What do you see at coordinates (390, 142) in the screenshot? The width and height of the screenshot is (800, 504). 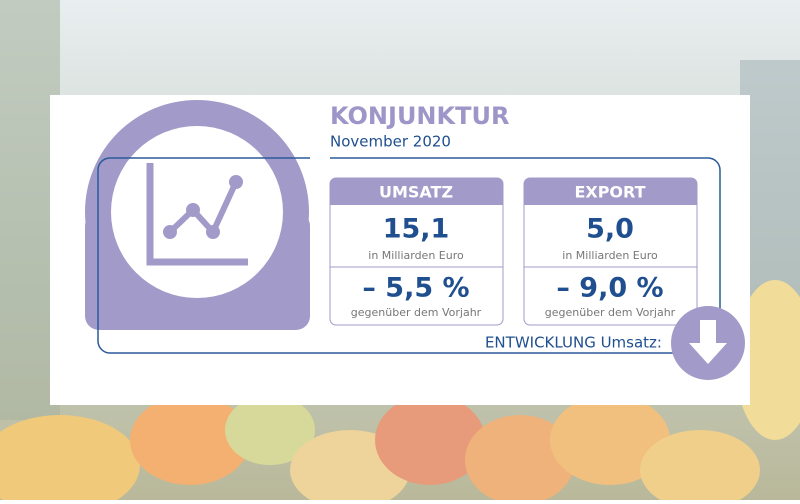 I see `subtitle: November 2020` at bounding box center [390, 142].